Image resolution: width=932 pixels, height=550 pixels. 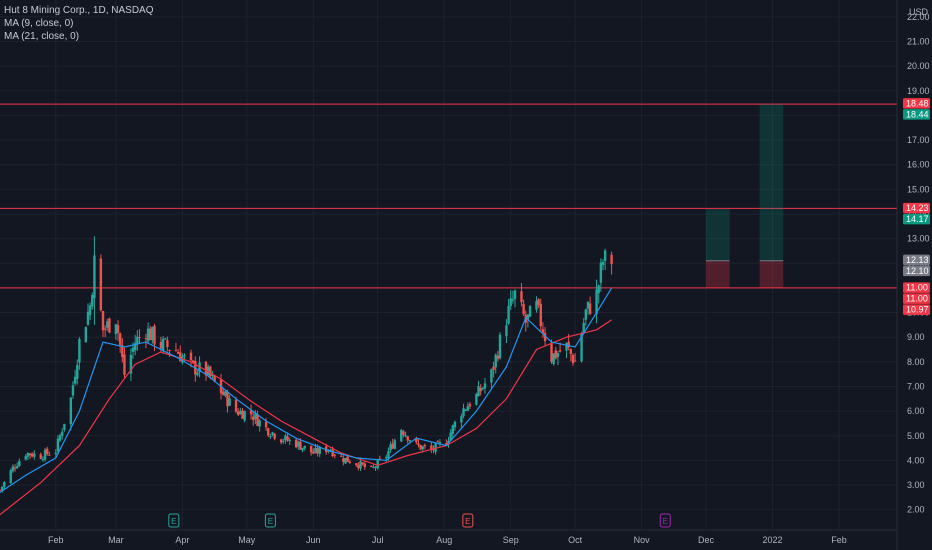 What do you see at coordinates (745, 196) in the screenshot?
I see `position-boxes` at bounding box center [745, 196].